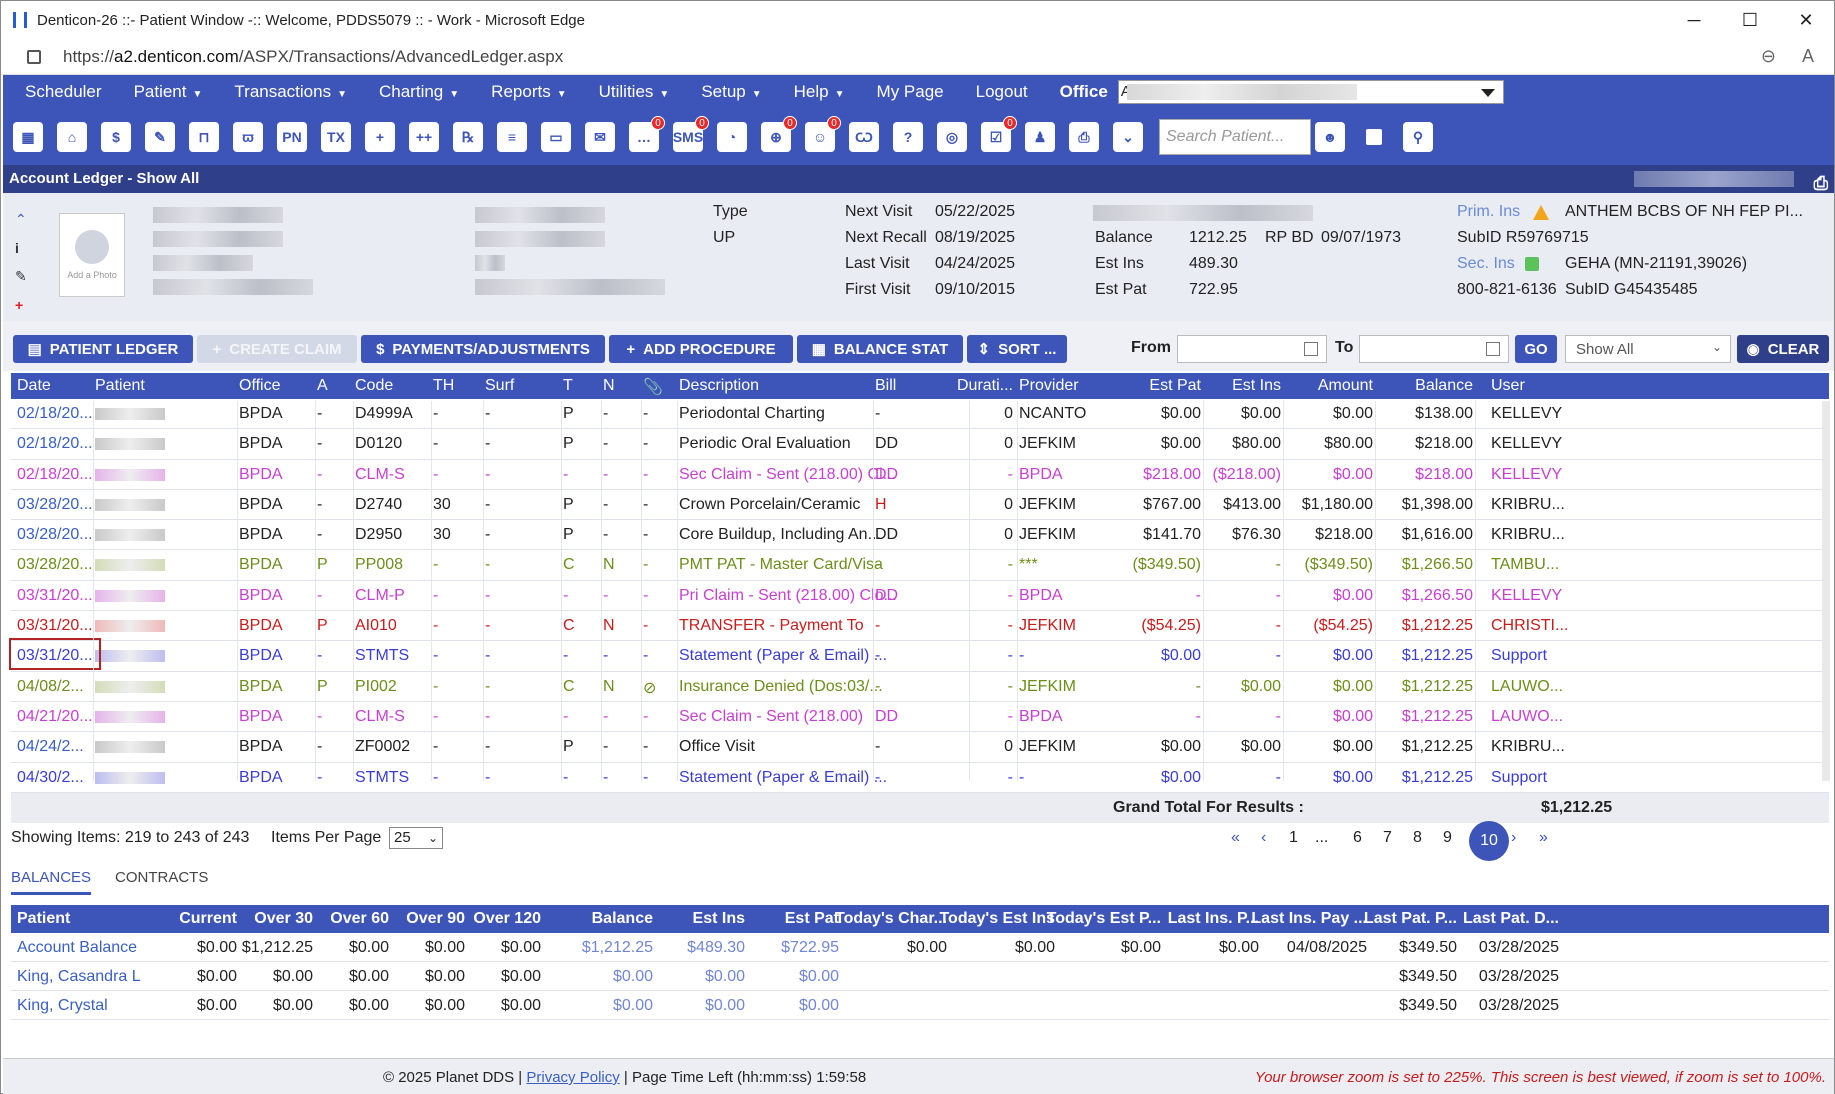 The height and width of the screenshot is (1094, 1835). I want to click on scanner-icon: ▭, so click(556, 137).